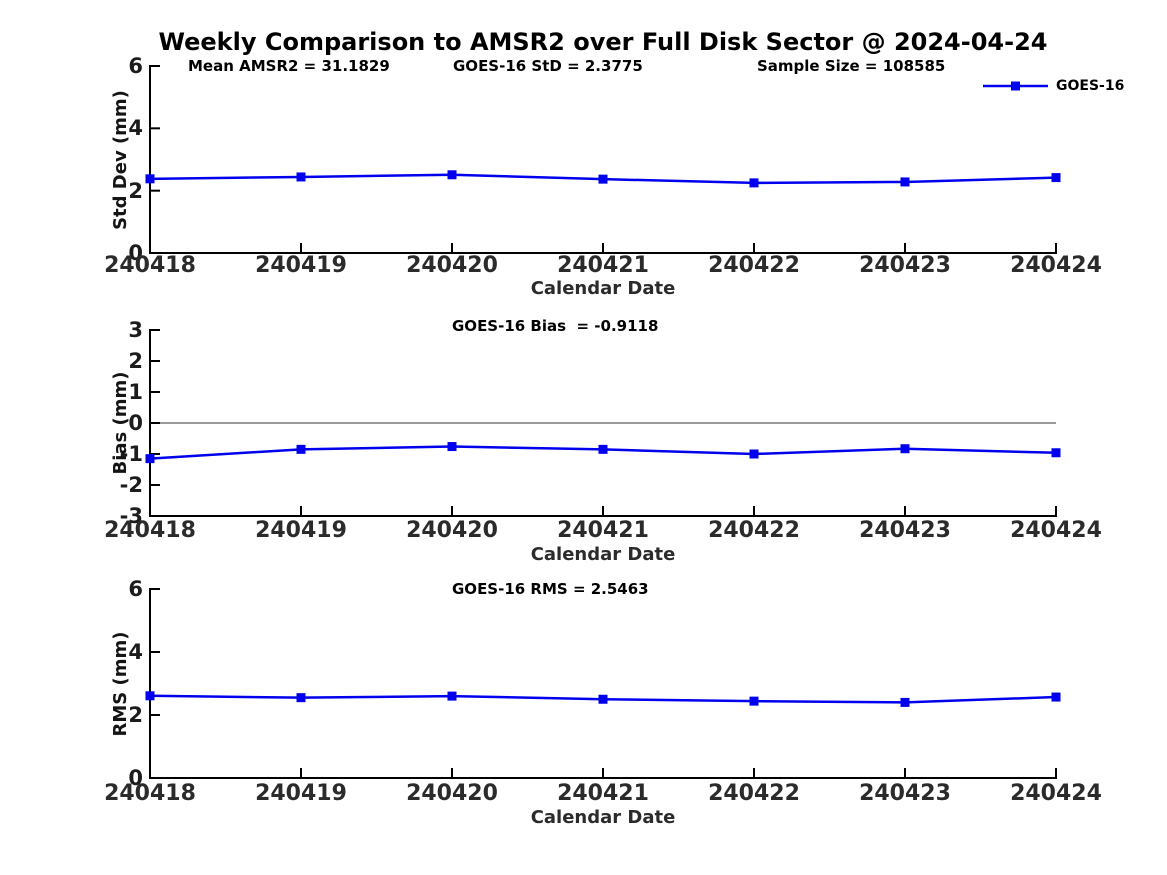 This screenshot has height=875, width=1167. What do you see at coordinates (603, 288) in the screenshot?
I see `xaxis-label-stddev: Calendar Date` at bounding box center [603, 288].